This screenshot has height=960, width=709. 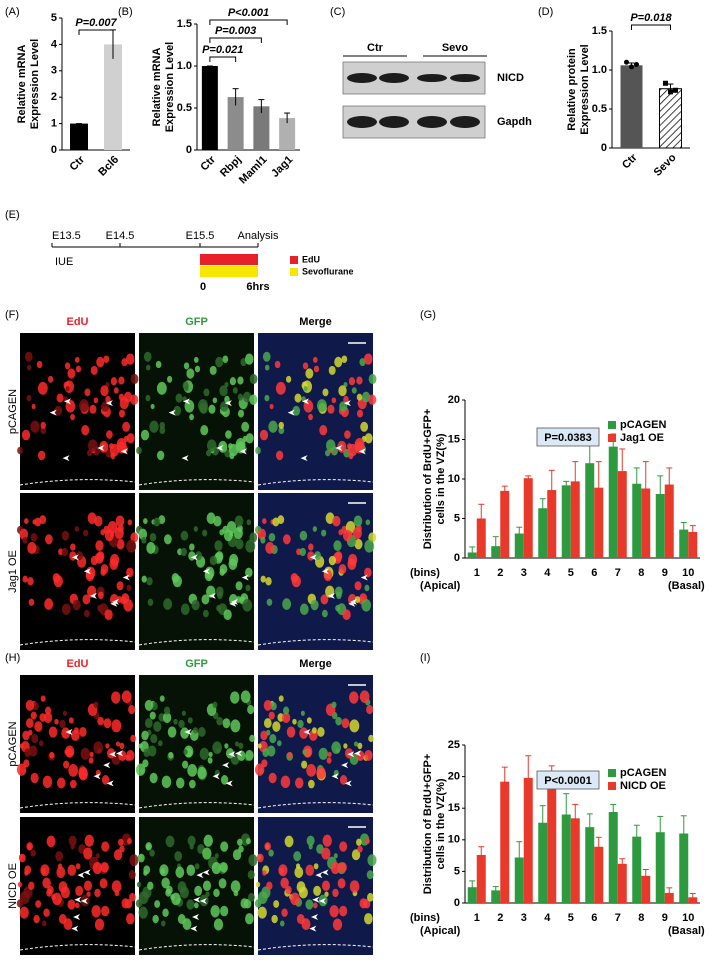 I want to click on x-tick-label: 6, so click(x=594, y=573).